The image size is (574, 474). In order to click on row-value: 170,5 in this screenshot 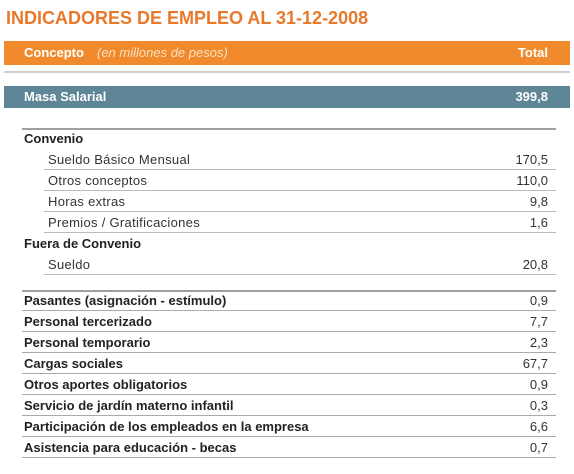, I will do `click(531, 159)`.